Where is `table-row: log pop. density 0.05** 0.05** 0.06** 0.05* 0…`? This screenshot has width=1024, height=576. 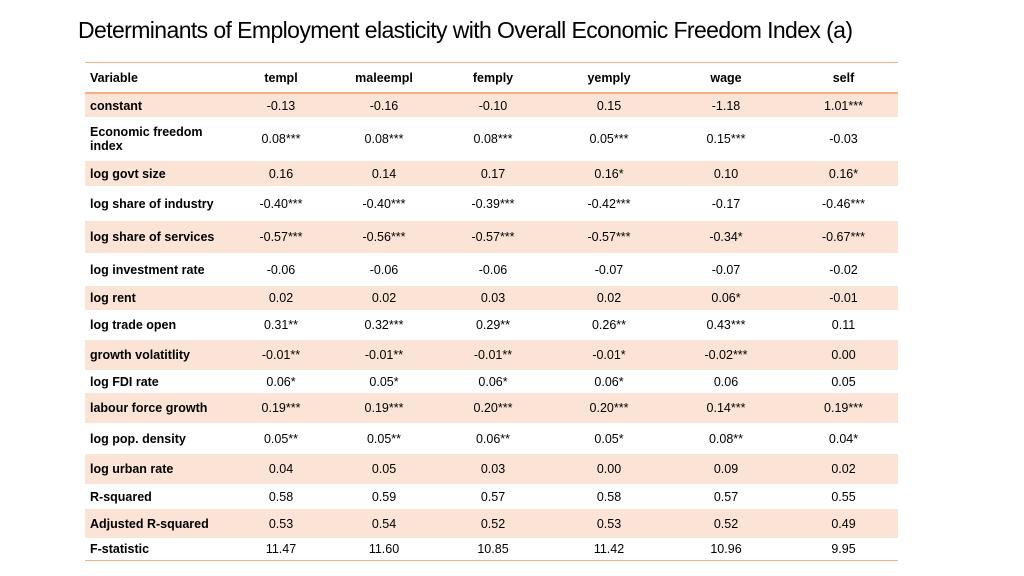
table-row: log pop. density 0.05** 0.05** 0.06** 0.05* 0… is located at coordinates (491, 438).